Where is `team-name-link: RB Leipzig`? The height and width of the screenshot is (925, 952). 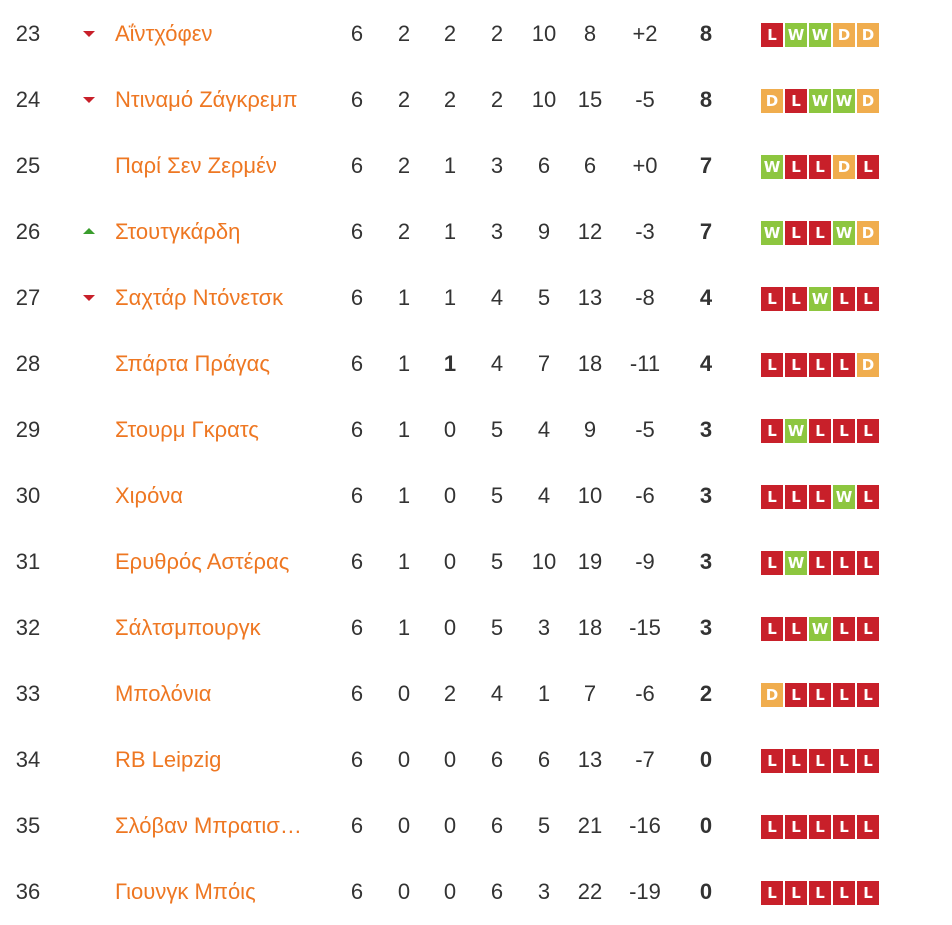 team-name-link: RB Leipzig is located at coordinates (168, 759).